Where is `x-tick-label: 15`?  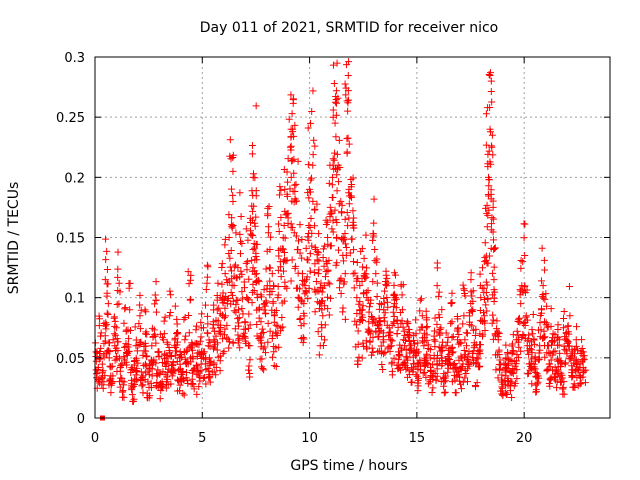
x-tick-label: 15 is located at coordinates (417, 438).